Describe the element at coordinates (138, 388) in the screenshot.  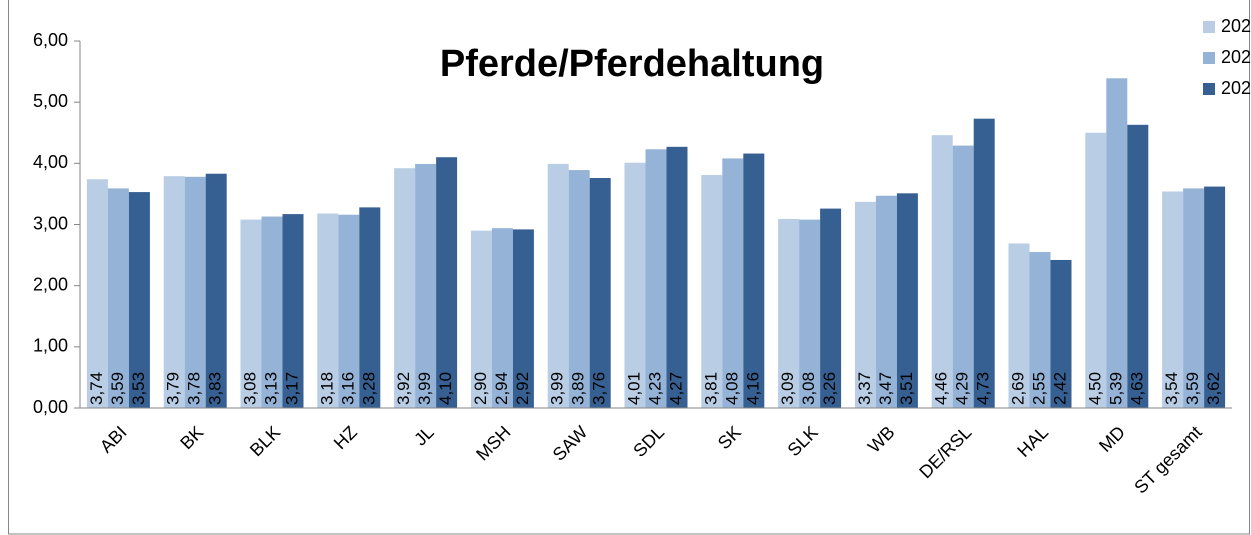
I see `value-label: 3,53` at that location.